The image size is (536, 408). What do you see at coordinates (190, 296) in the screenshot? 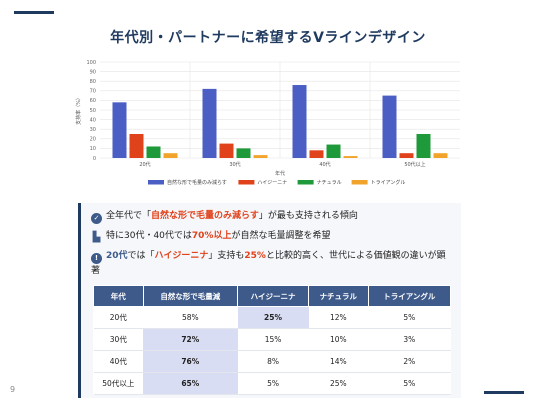
I see `table-header: 自然な形で毛量減` at bounding box center [190, 296].